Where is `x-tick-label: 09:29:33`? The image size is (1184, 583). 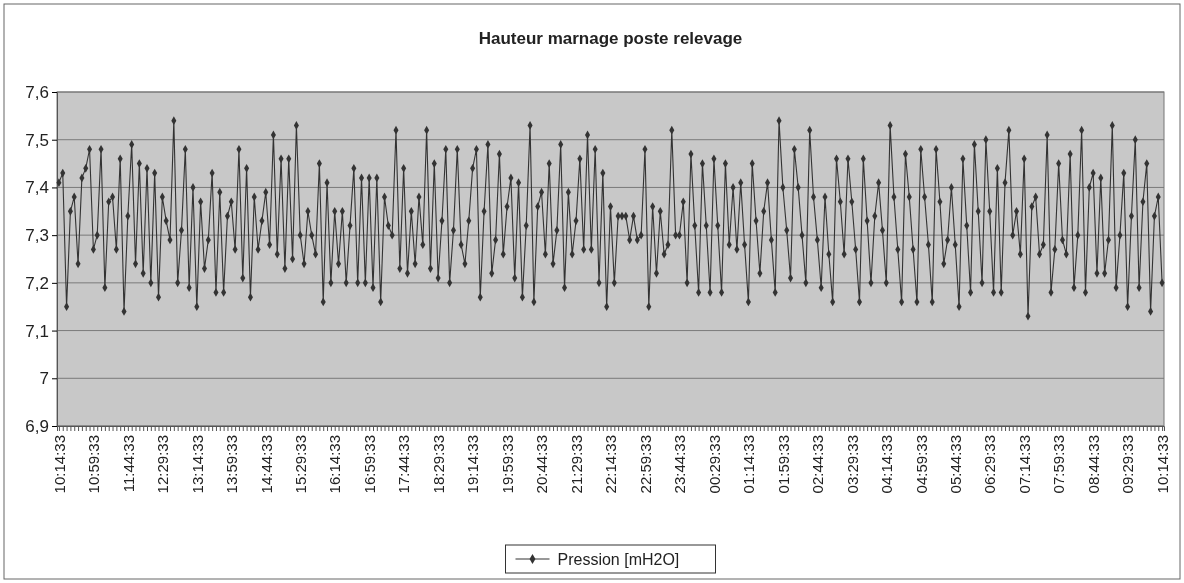
x-tick-label: 09:29:33 is located at coordinates (1128, 464).